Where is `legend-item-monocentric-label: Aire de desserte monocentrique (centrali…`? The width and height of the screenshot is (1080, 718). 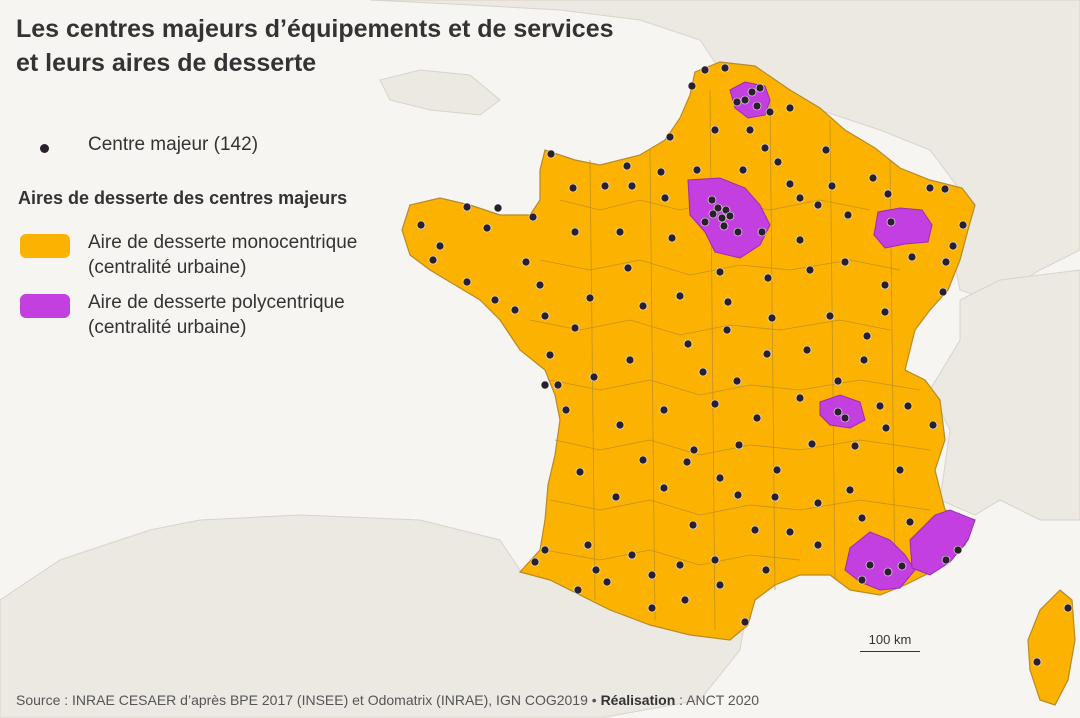
legend-item-monocentric-label: Aire de desserte monocentrique (centrali… is located at coordinates (222, 255).